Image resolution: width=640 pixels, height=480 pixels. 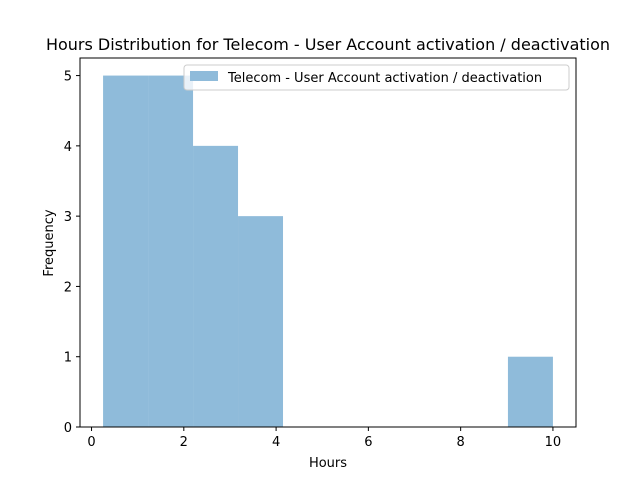 I want to click on x-tick-label: 6, so click(x=368, y=442).